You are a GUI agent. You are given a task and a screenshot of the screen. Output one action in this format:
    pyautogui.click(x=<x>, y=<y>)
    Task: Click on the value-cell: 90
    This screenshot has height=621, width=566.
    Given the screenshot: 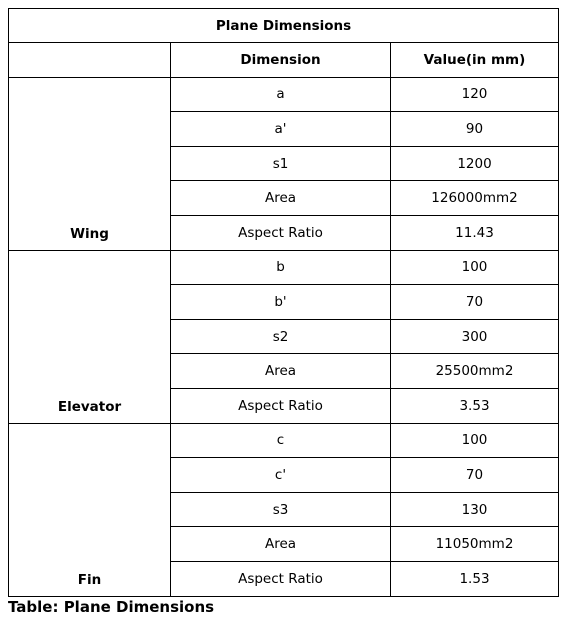 What is the action you would take?
    pyautogui.click(x=474, y=129)
    